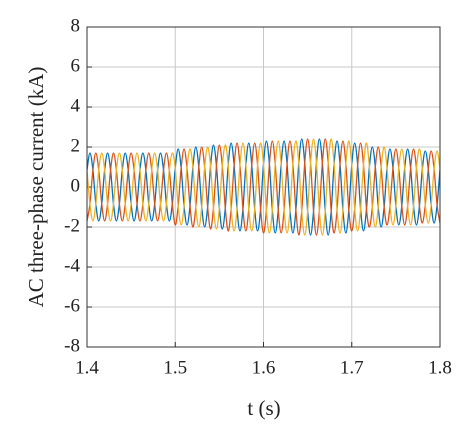 The height and width of the screenshot is (439, 474). Describe the element at coordinates (72, 345) in the screenshot. I see `y-tick-label: -8` at that location.